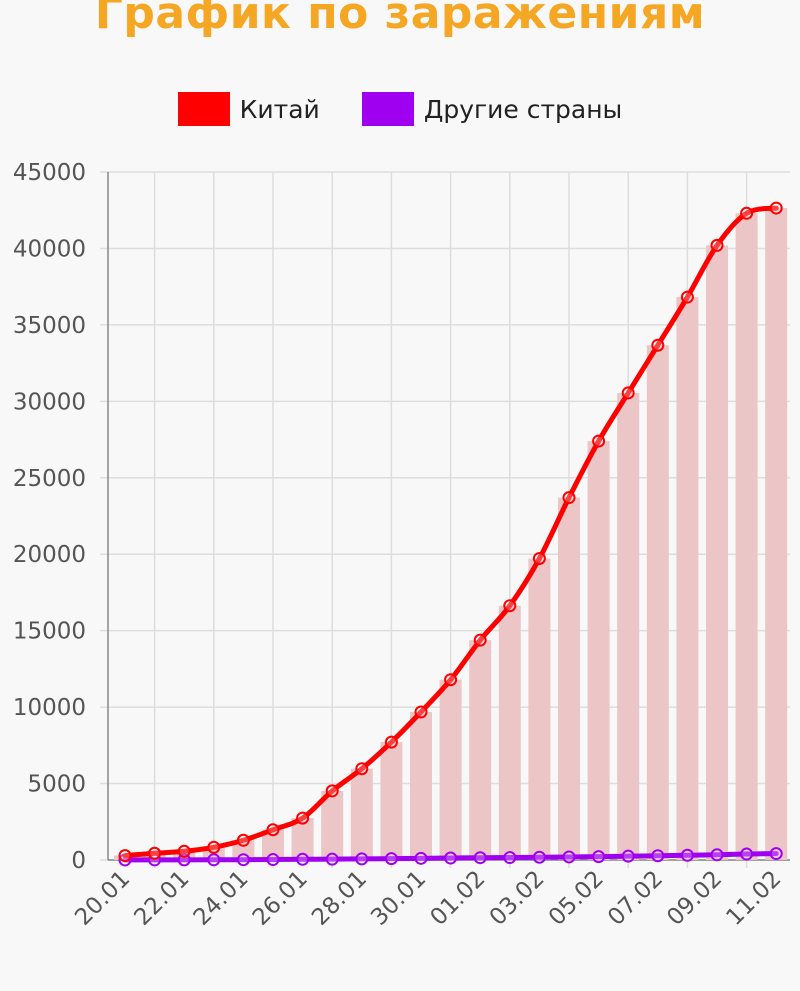 The image size is (800, 991). I want to click on x-tick-label: 09.02, so click(694, 898).